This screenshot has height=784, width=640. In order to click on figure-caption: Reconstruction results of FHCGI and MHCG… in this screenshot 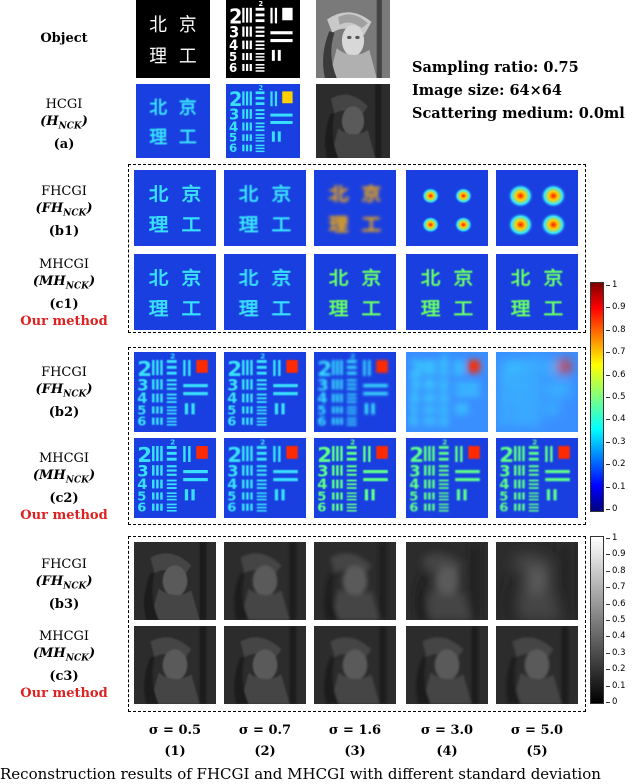, I will do `click(300, 774)`.